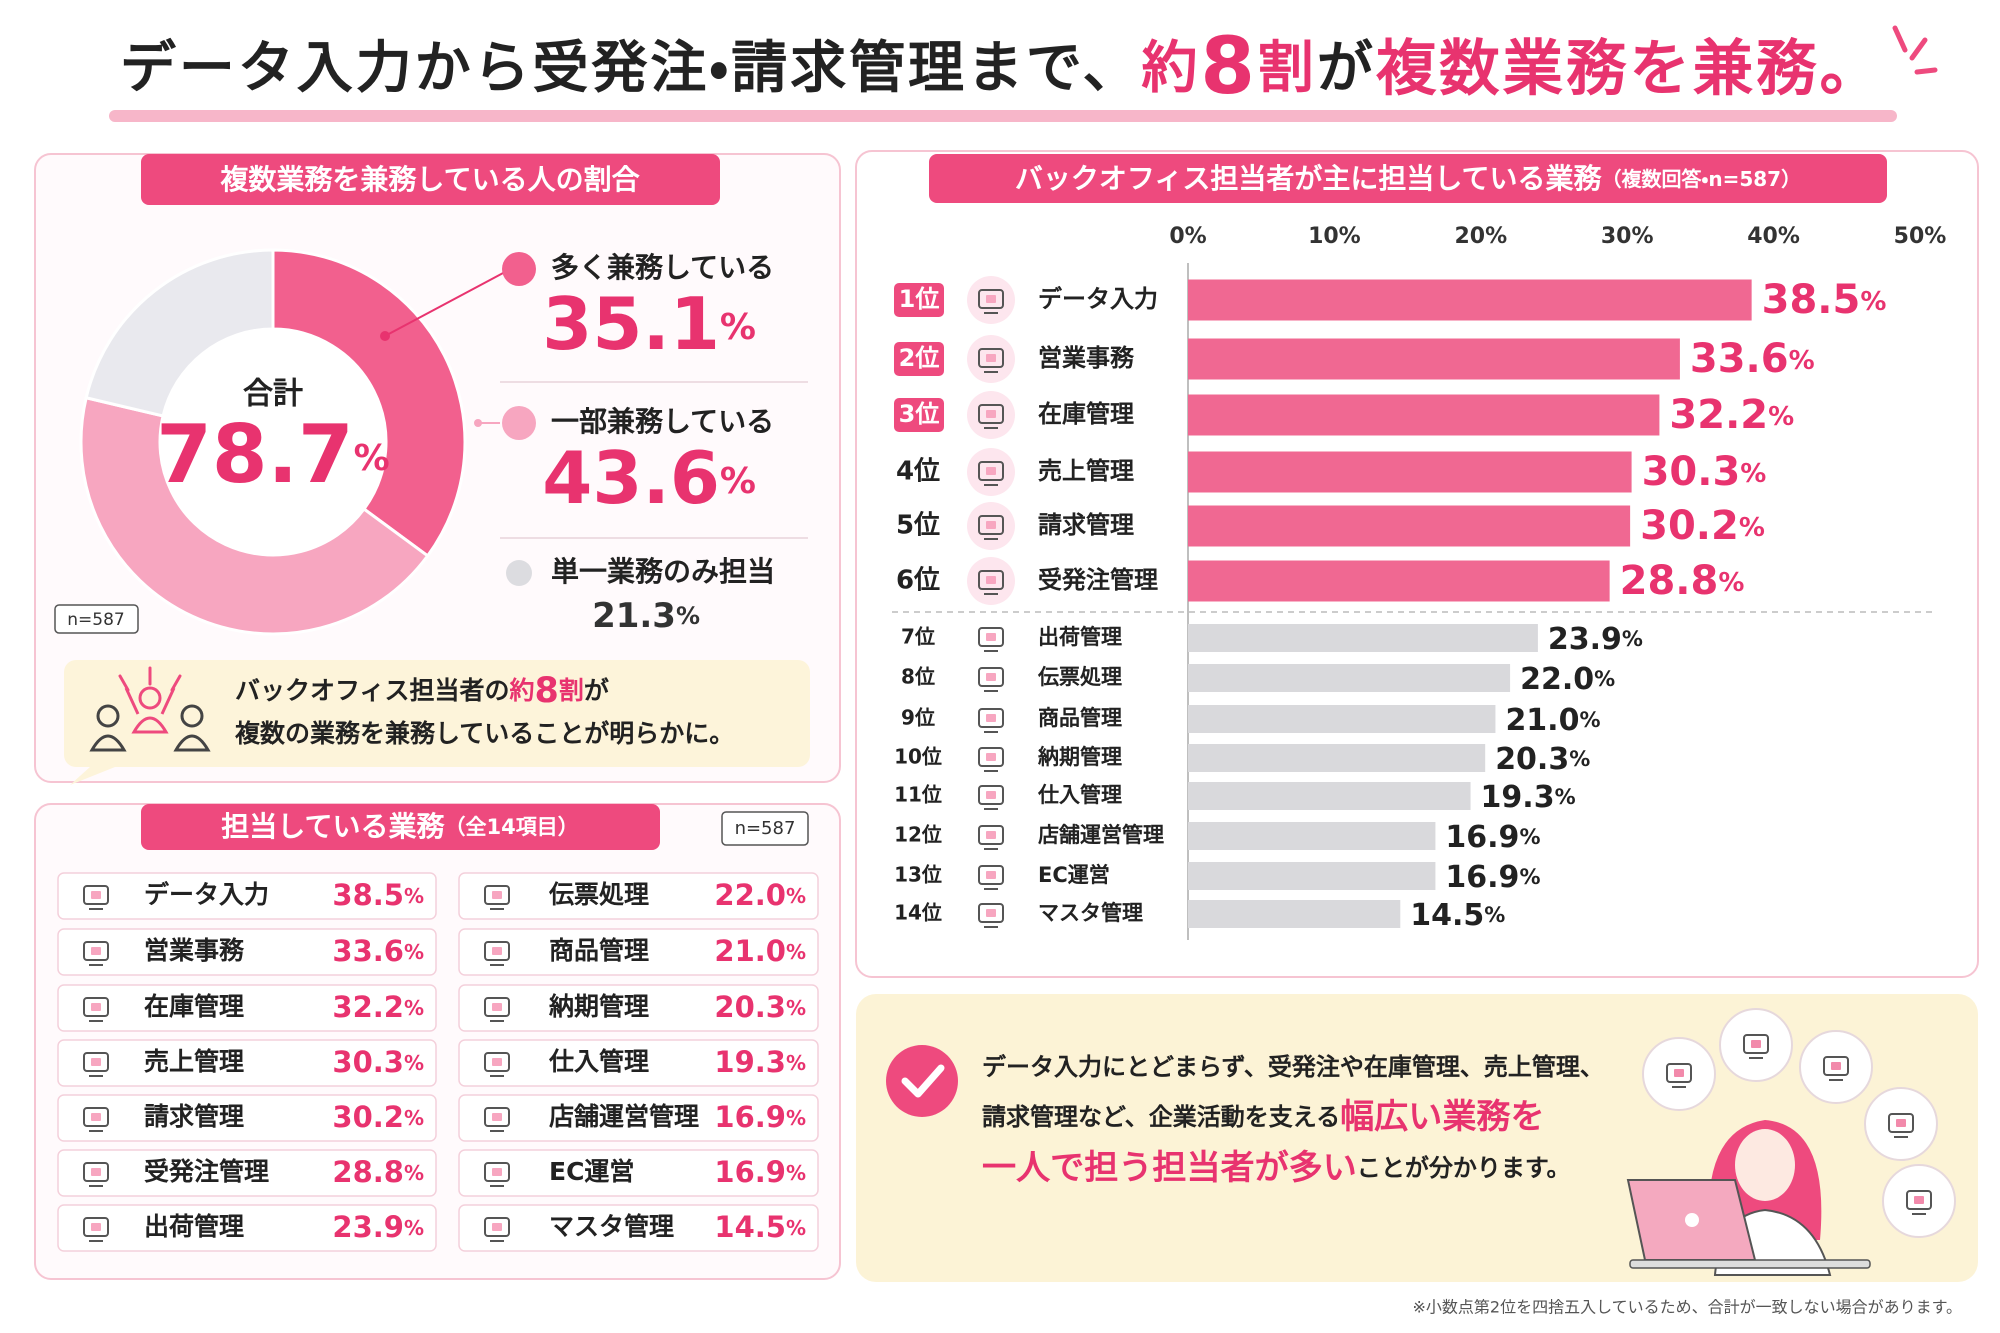  I want to click on value-number: 30.3, so click(368, 1062).